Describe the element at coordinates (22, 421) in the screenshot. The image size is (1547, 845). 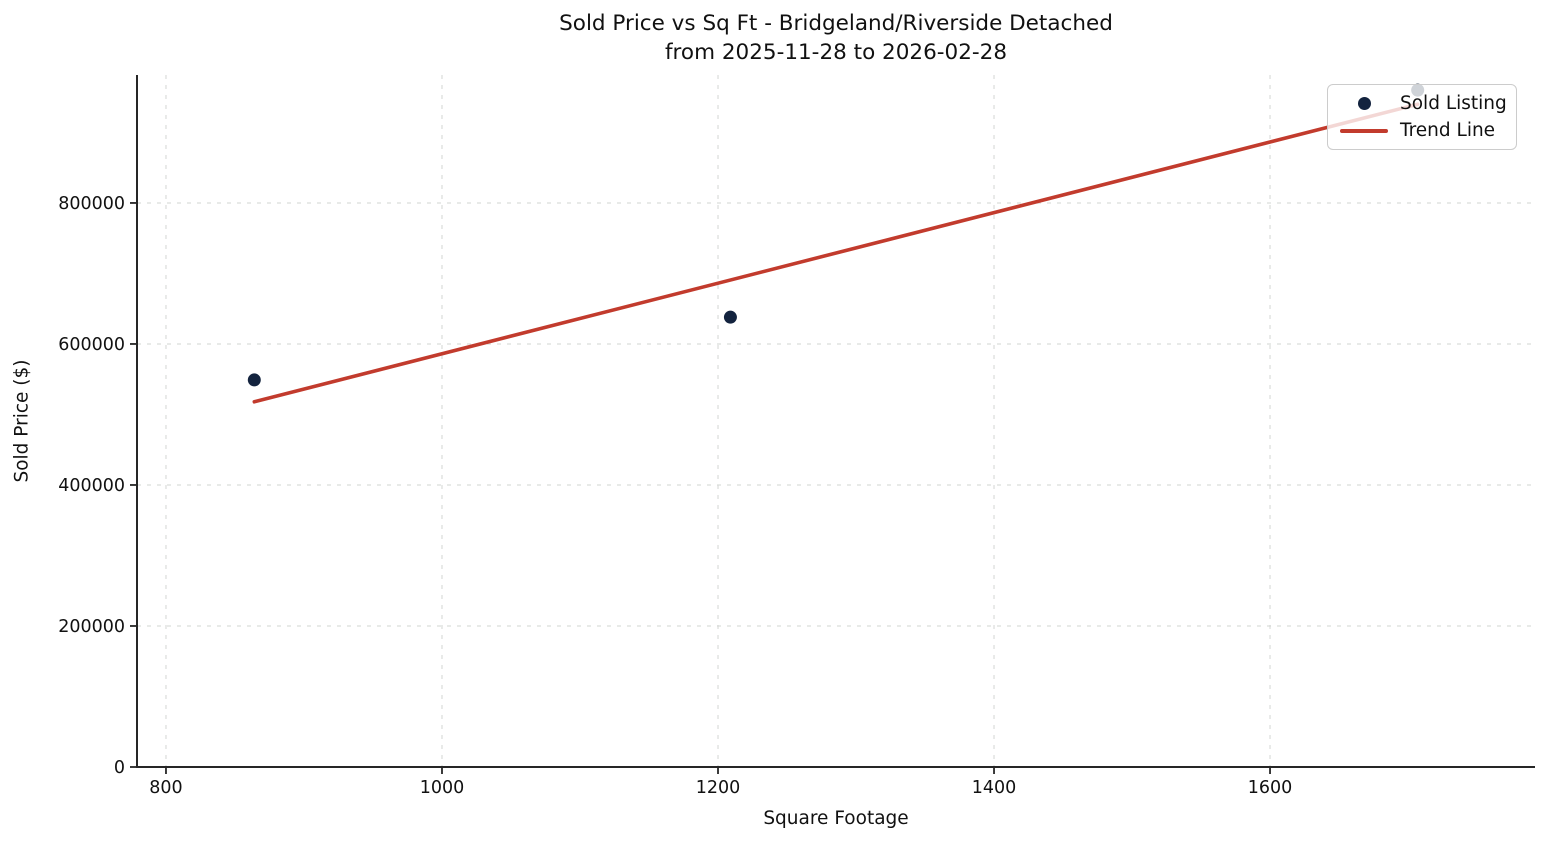
I see `y-axis-label: Sold Price ($)` at that location.